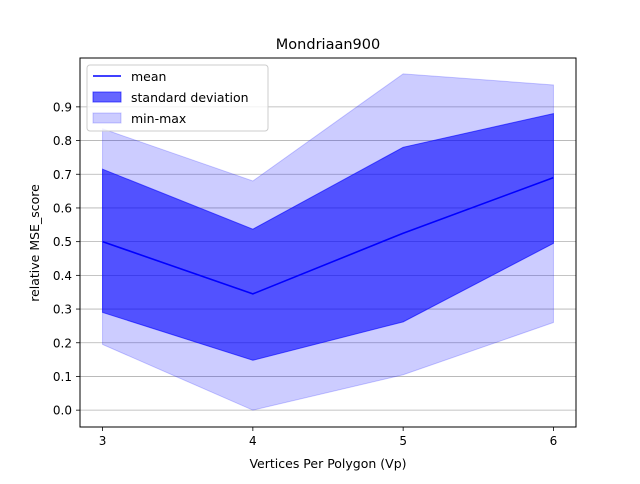 Image resolution: width=640 pixels, height=484 pixels. I want to click on legend-frame, so click(177, 98).